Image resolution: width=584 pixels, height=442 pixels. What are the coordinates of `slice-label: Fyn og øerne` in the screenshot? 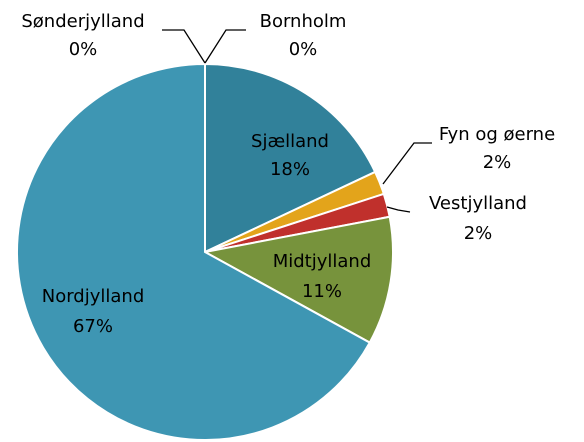 It's located at (497, 134).